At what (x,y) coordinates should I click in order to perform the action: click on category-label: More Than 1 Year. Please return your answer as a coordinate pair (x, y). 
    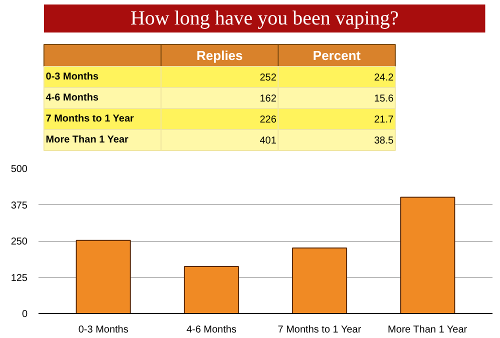
    Looking at the image, I should click on (87, 140).